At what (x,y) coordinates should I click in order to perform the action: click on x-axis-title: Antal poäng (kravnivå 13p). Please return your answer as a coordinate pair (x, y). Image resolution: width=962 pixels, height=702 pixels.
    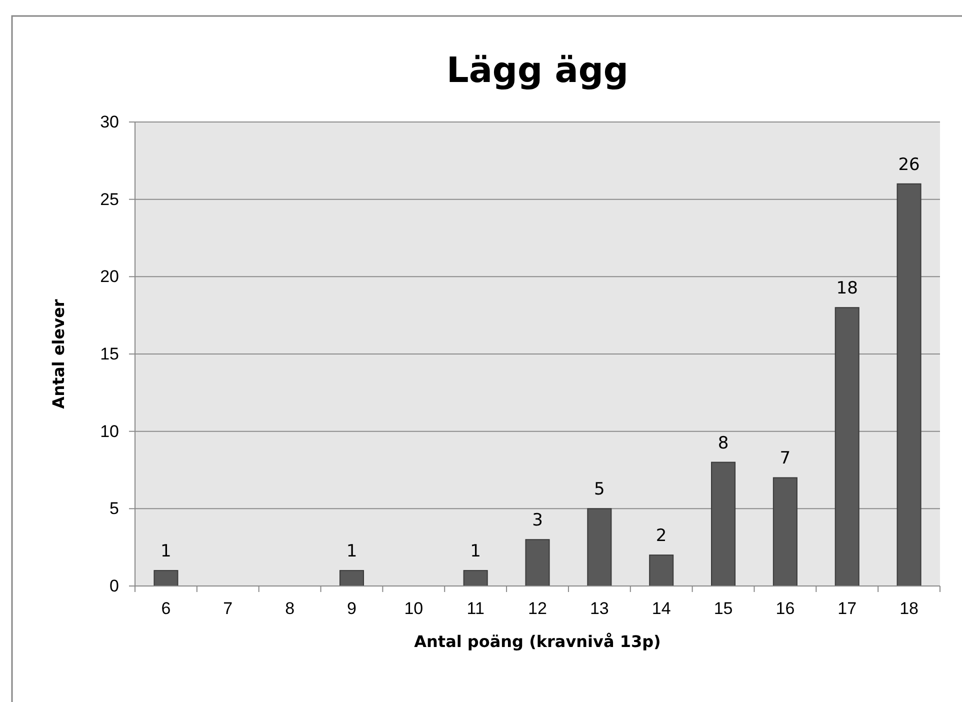
    Looking at the image, I should click on (537, 641).